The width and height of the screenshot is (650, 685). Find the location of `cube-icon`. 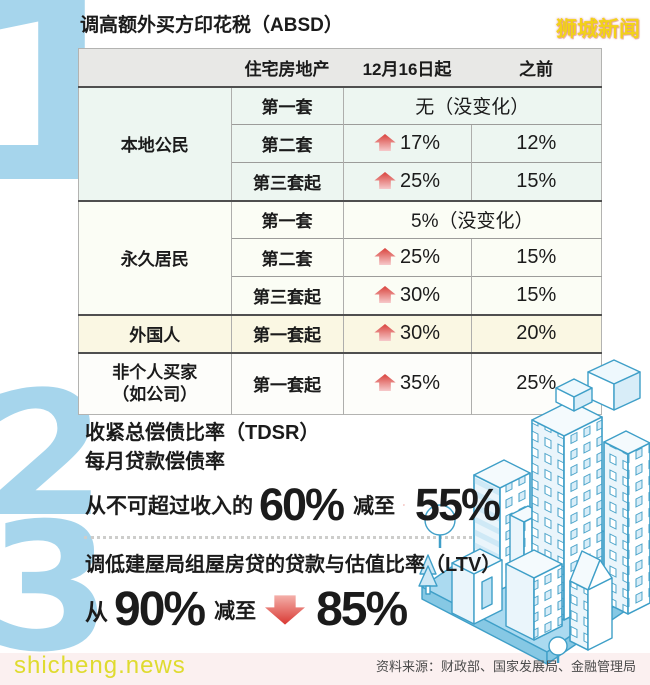

cube-icon is located at coordinates (614, 385).